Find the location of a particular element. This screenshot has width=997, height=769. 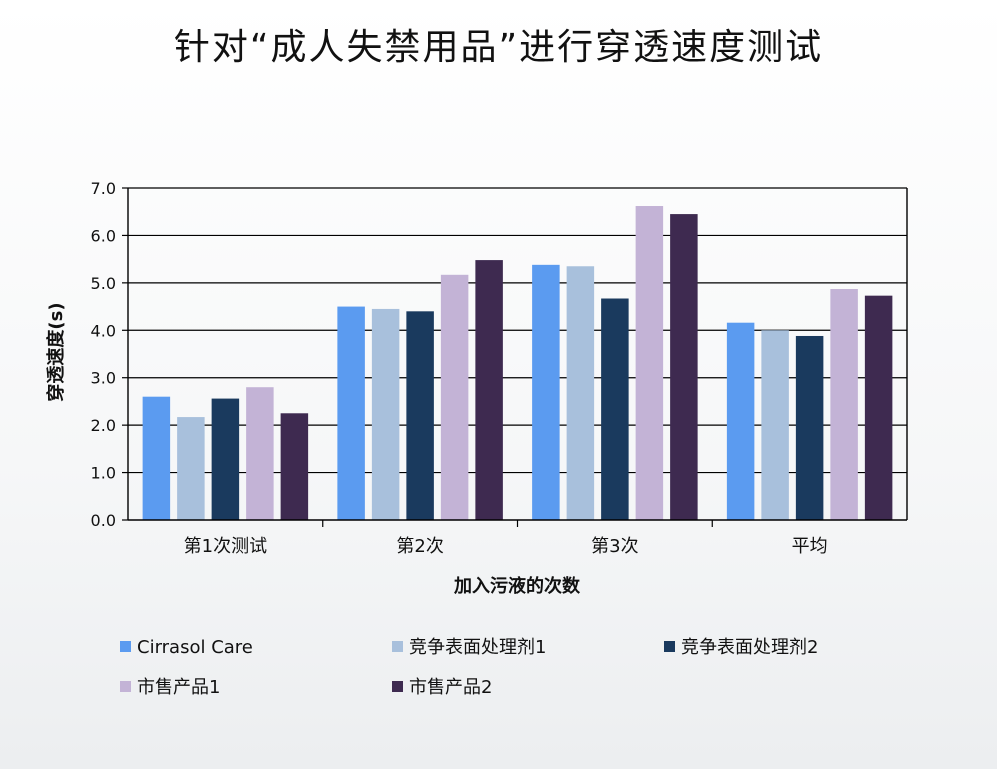

legend-label: 市售产品1 is located at coordinates (178, 687).